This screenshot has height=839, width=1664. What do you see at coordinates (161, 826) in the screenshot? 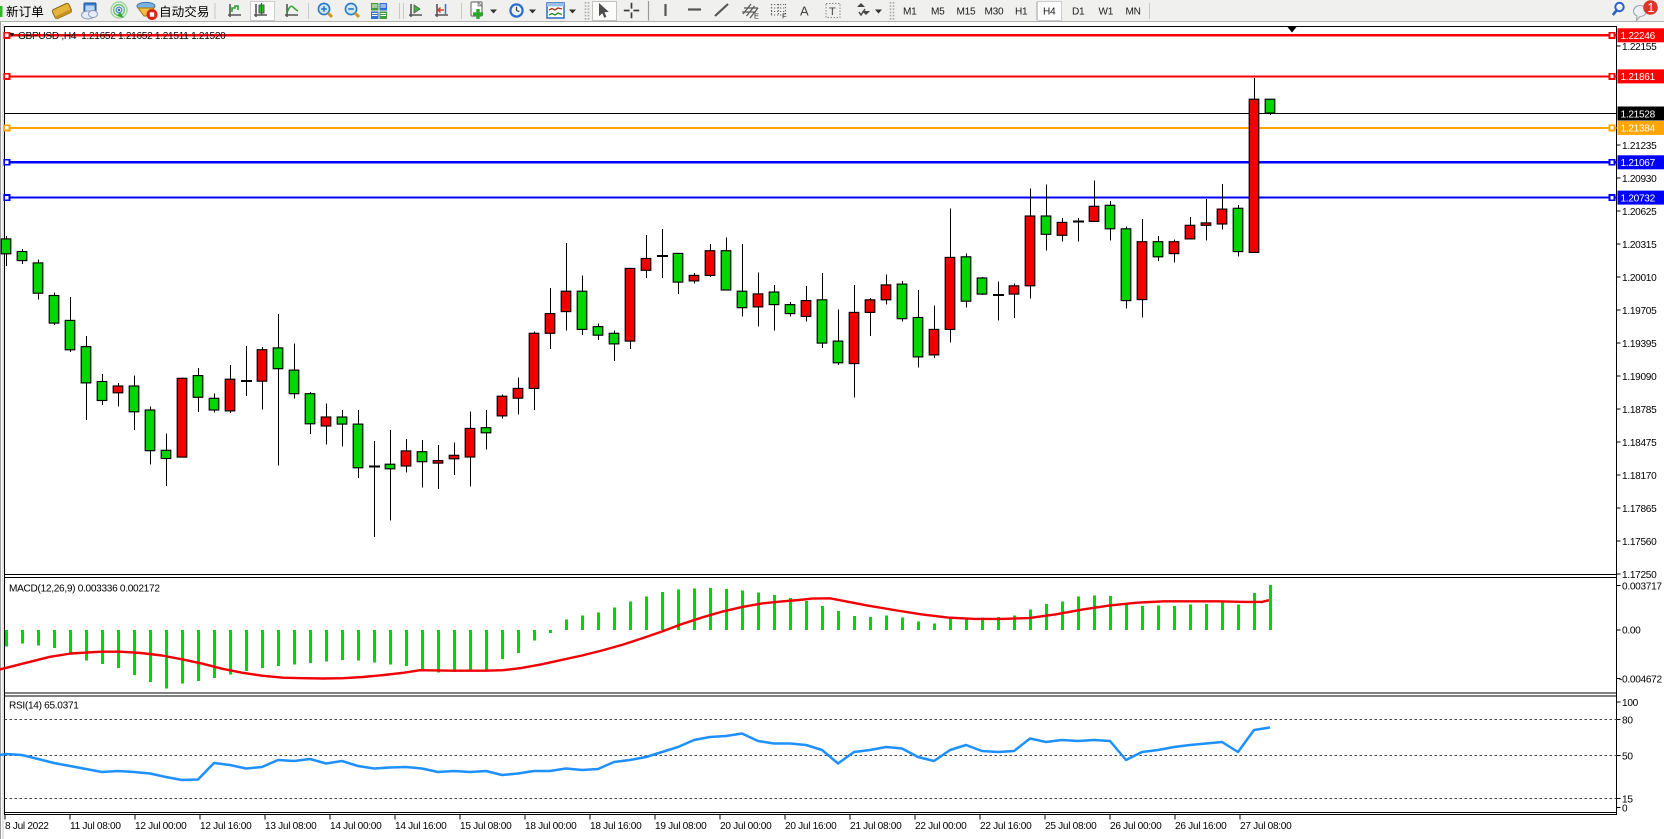
I see `svg-text: 12 Jul 00:00` at bounding box center [161, 826].